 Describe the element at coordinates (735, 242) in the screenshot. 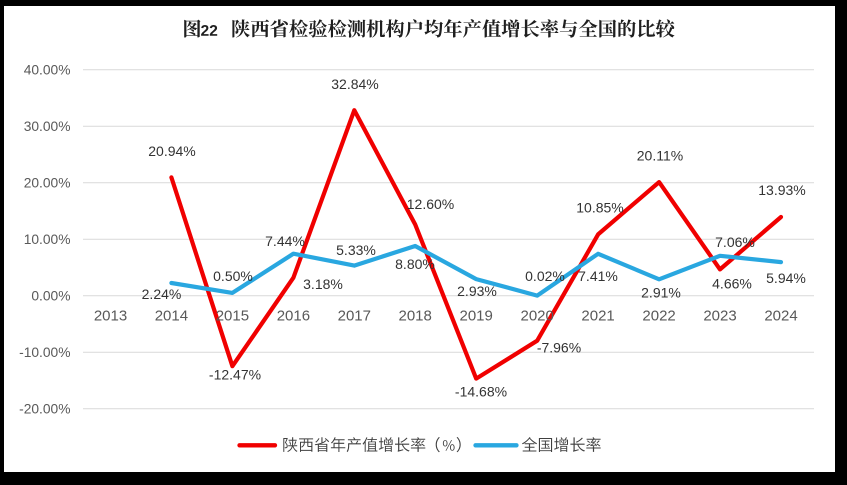

I see `svg-text: 7.06%` at that location.